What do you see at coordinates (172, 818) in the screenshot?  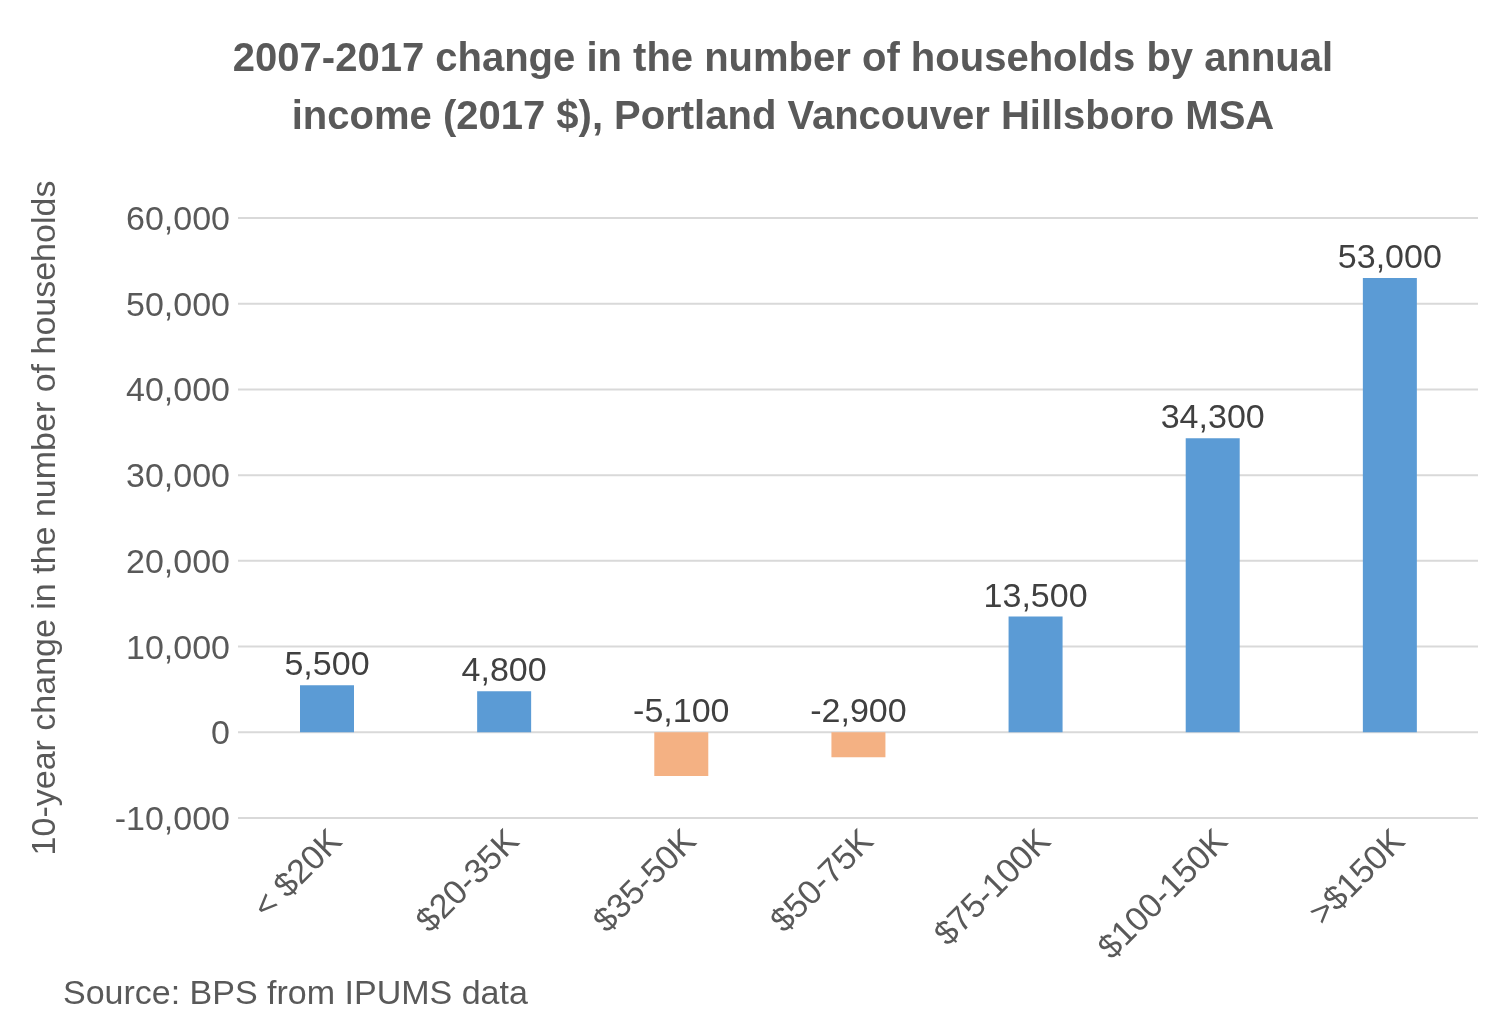 I see `y-tick-label: -10,000` at bounding box center [172, 818].